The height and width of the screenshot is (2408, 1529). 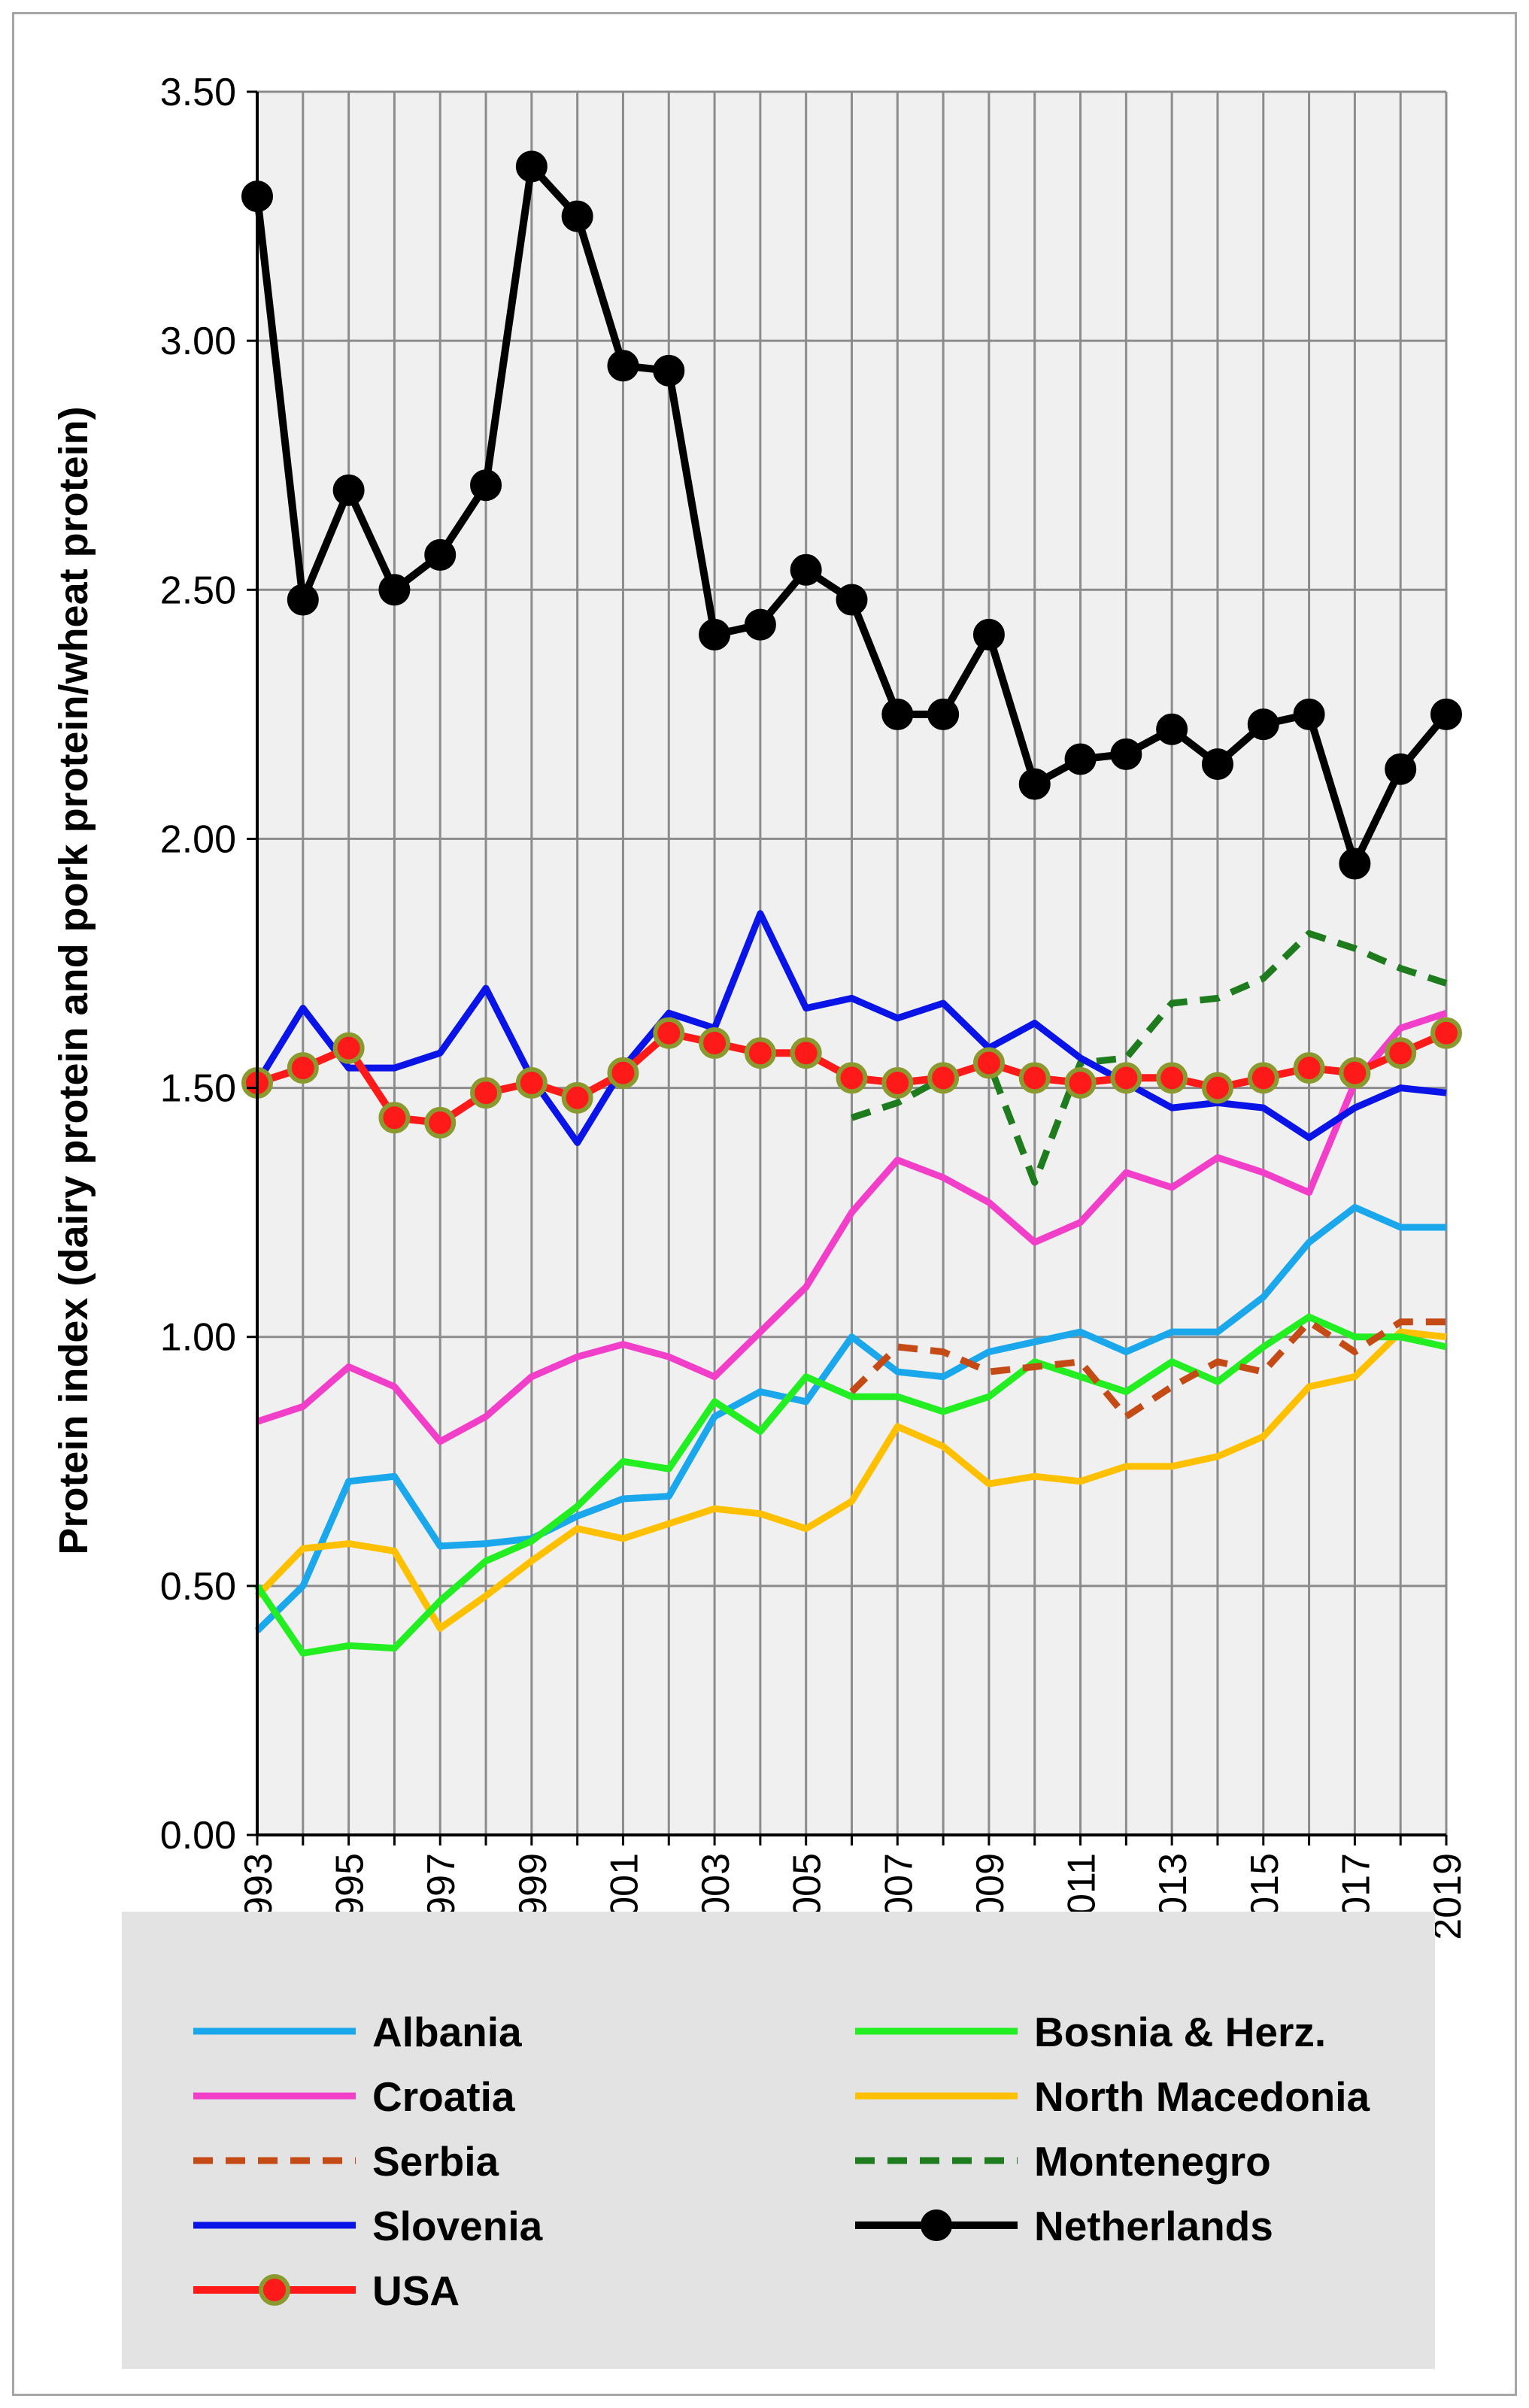 I want to click on point-usa-2010, so click(x=1034, y=1078).